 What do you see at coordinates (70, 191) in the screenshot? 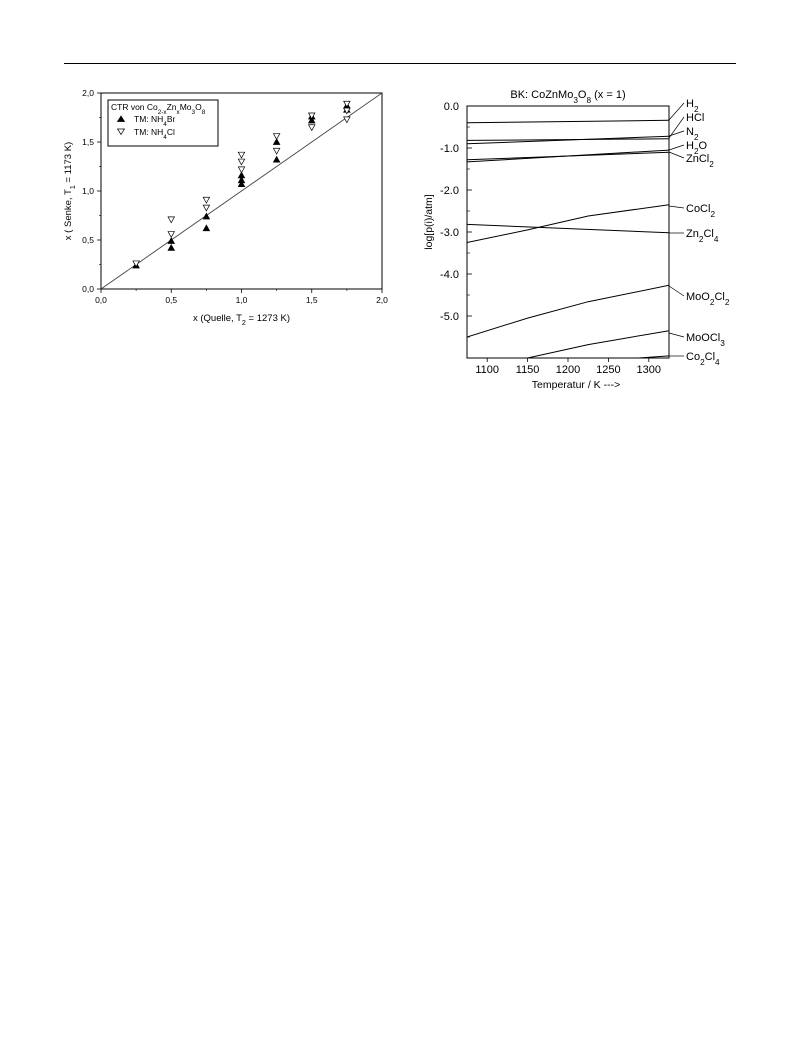
I see `y-axis-label: x ( Senke, T1 = 1173 K)` at bounding box center [70, 191].